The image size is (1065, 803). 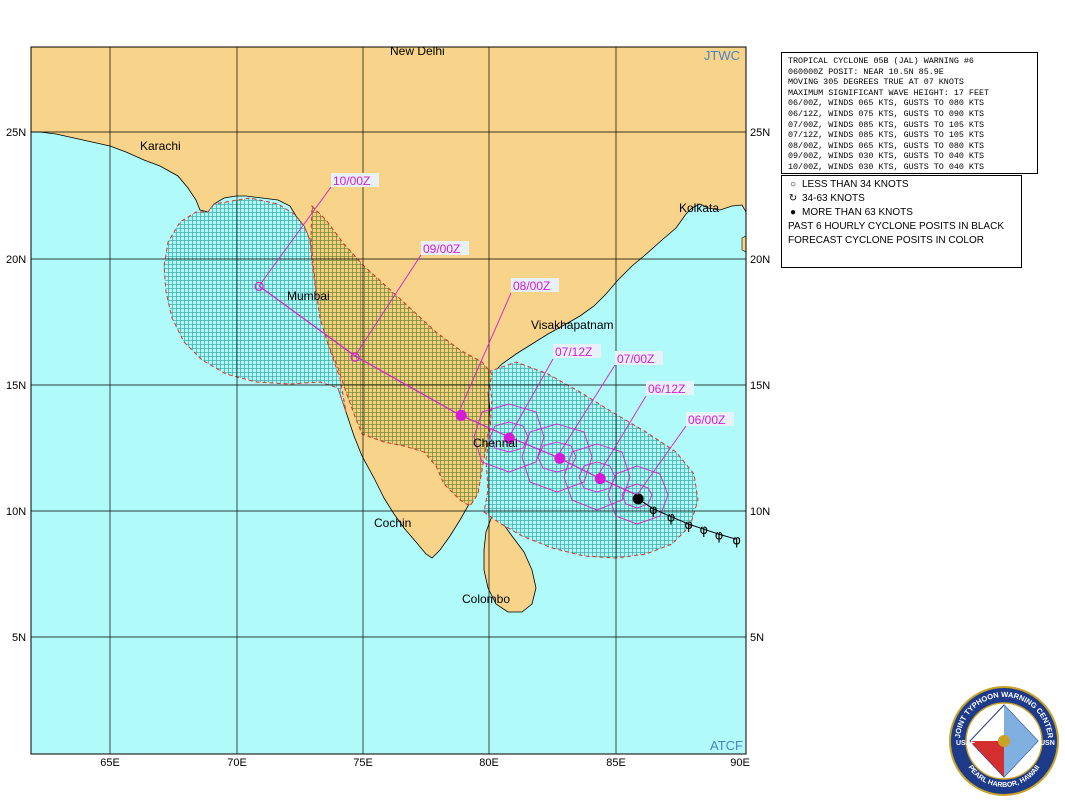 I want to click on warning-wind-line: 09/00Z, WINDS 030 KTS, GUSTS TO 040 KTS, so click(x=886, y=156).